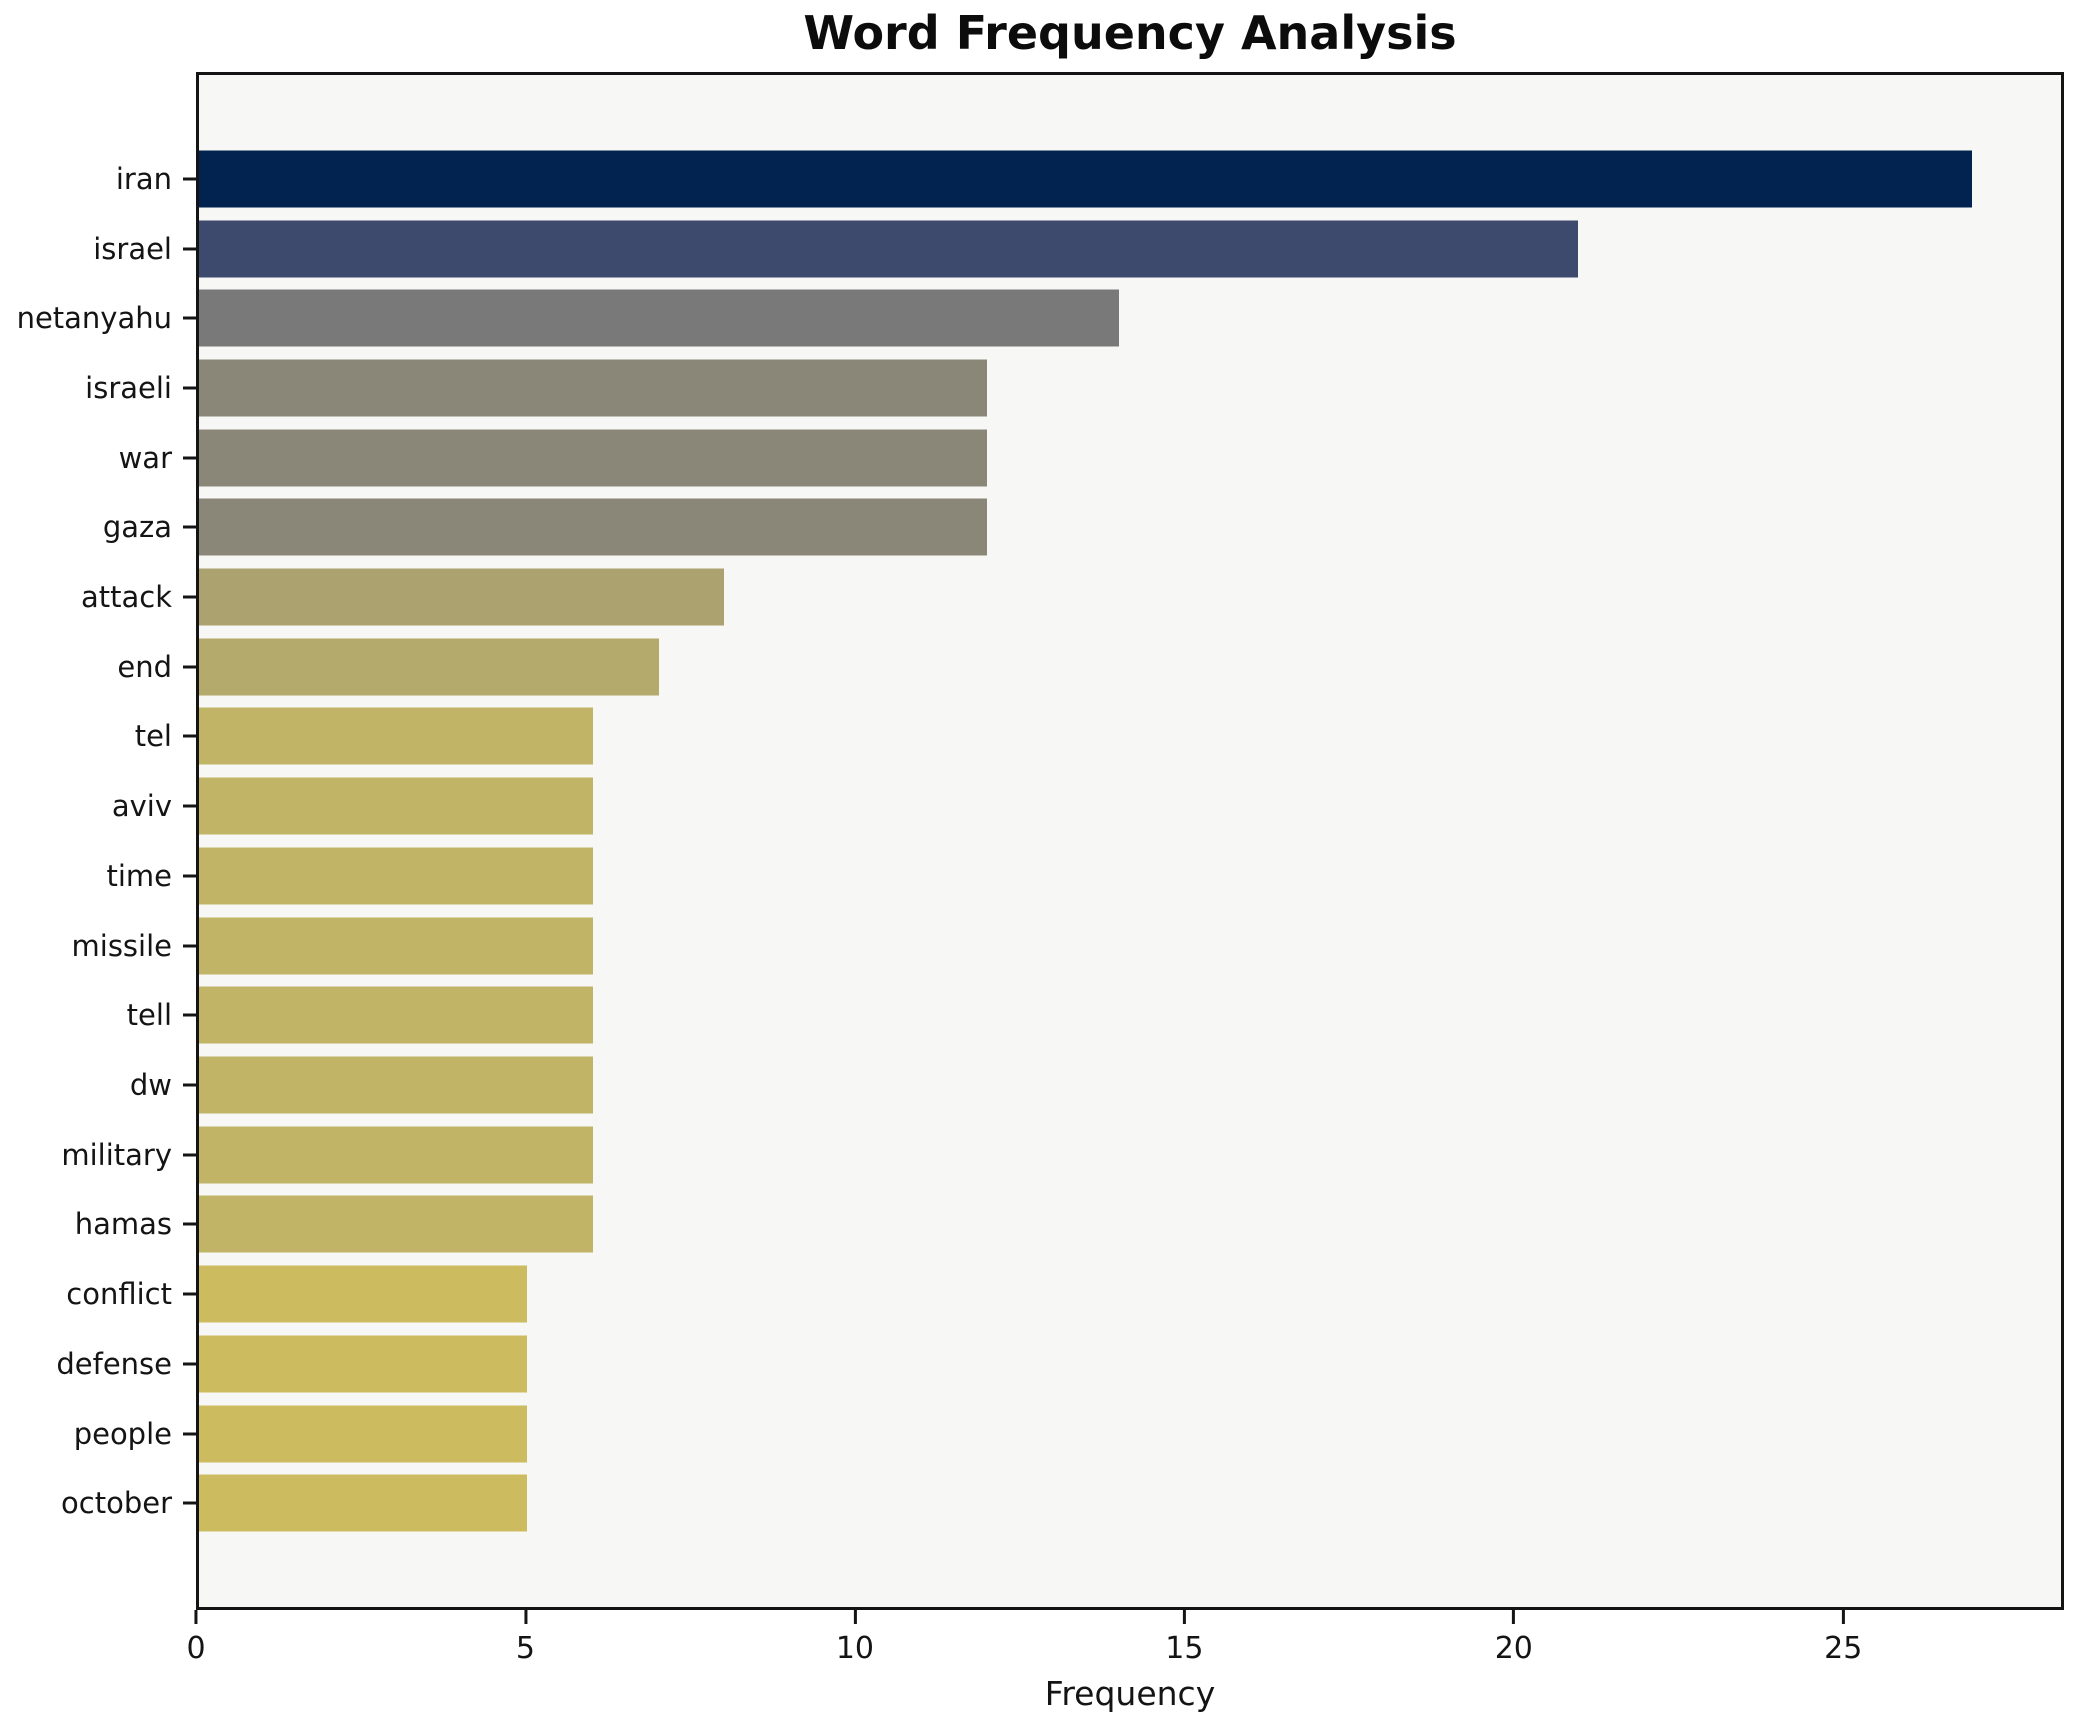 The width and height of the screenshot is (2075, 1722). What do you see at coordinates (145, 457) in the screenshot?
I see `y-tick-label: war` at bounding box center [145, 457].